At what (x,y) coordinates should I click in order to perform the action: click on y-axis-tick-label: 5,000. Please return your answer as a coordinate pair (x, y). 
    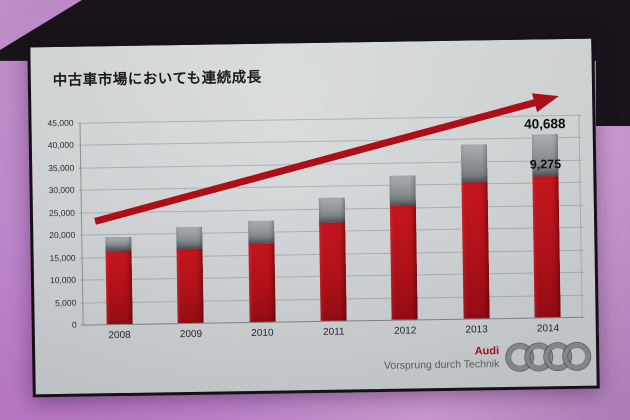
    Looking at the image, I should click on (65, 302).